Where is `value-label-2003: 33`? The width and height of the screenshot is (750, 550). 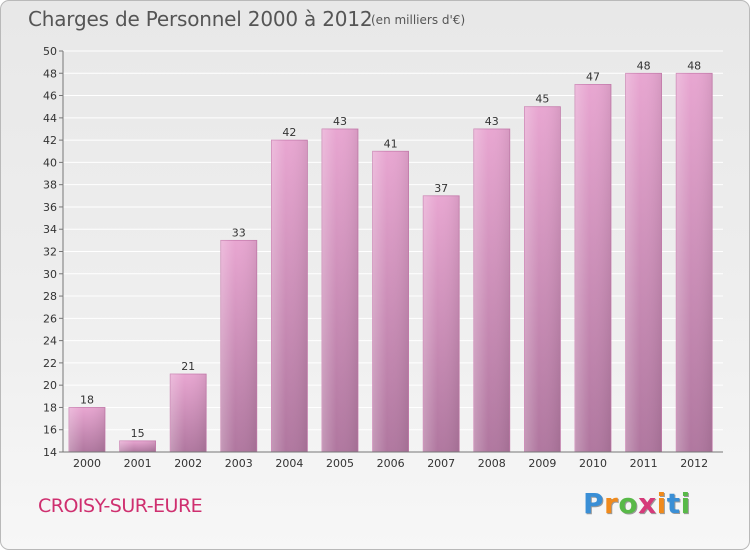 value-label-2003: 33 is located at coordinates (239, 232).